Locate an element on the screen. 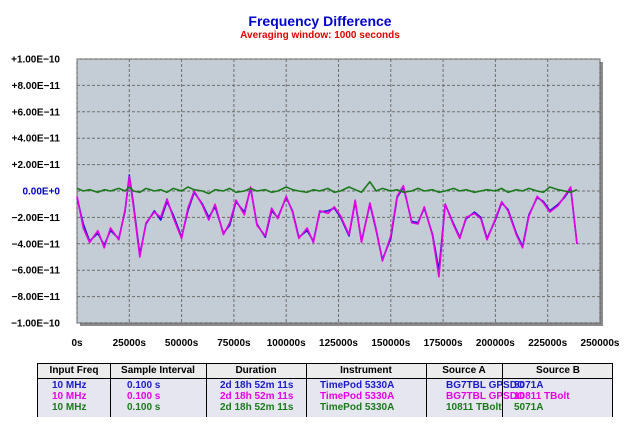  y-tick-label: −2.00E−11 is located at coordinates (36, 218).